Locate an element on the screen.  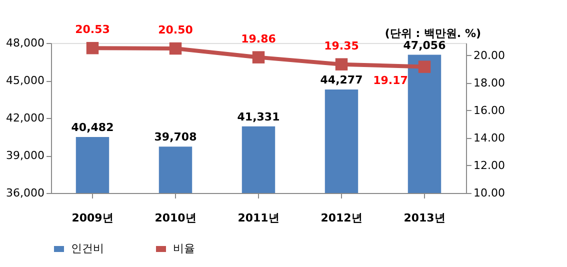
y2-tick-label: 16.00 is located at coordinates (489, 110).